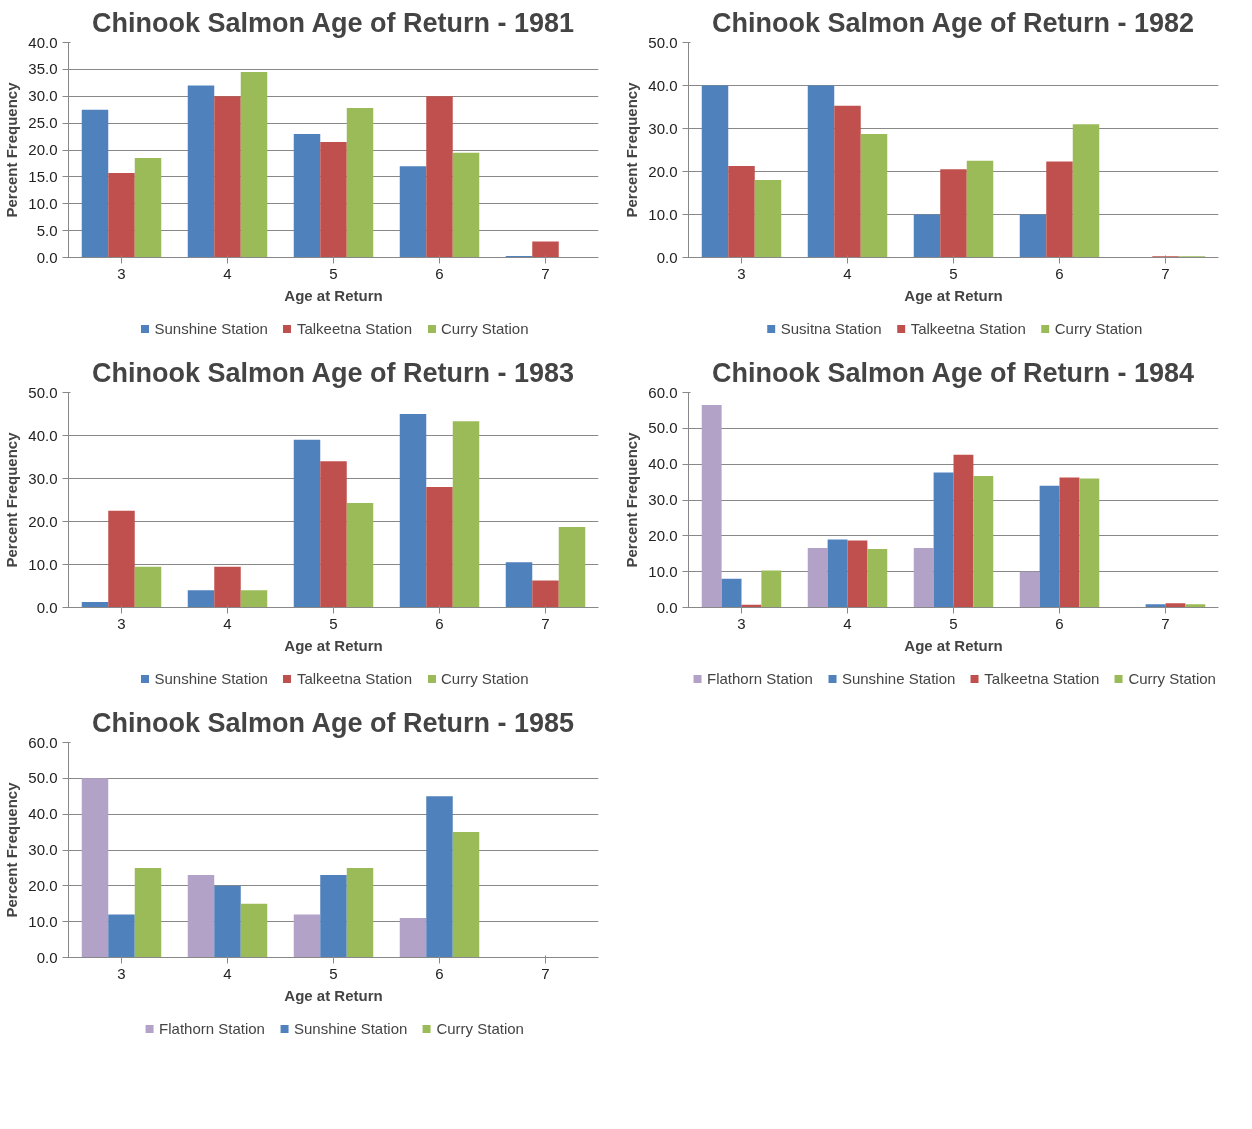 The width and height of the screenshot is (1252, 1129). What do you see at coordinates (831, 328) in the screenshot?
I see `legend-label: Susitna Station` at bounding box center [831, 328].